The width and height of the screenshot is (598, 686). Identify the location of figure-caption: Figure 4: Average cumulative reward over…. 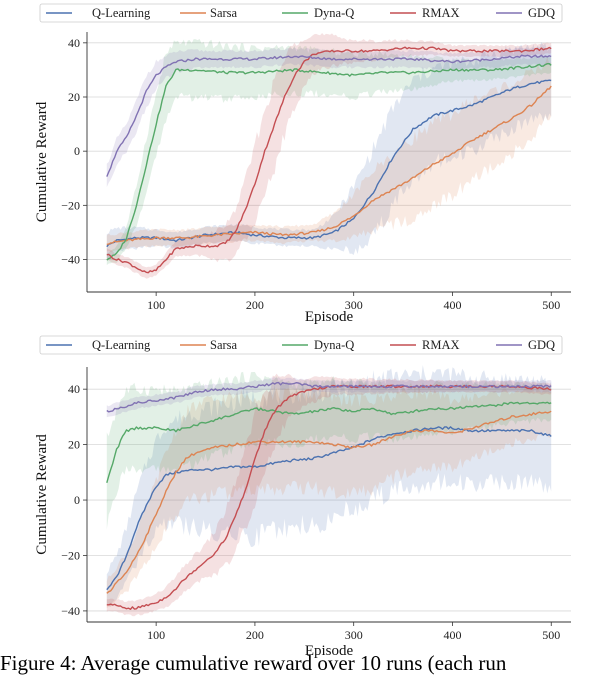
(253, 663).